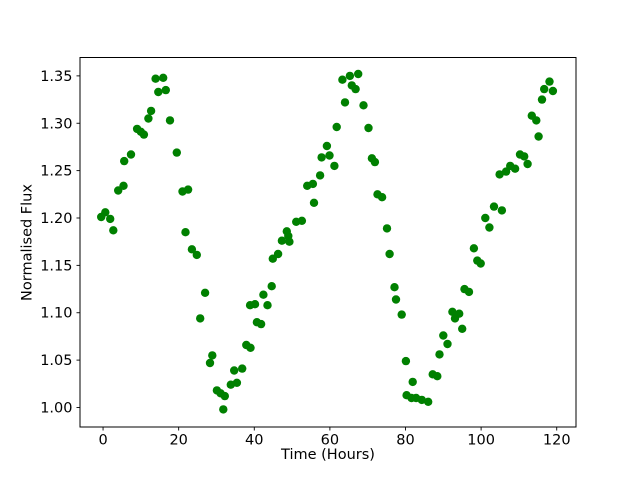  I want to click on y-tick-label: 1.25, so click(56, 172).